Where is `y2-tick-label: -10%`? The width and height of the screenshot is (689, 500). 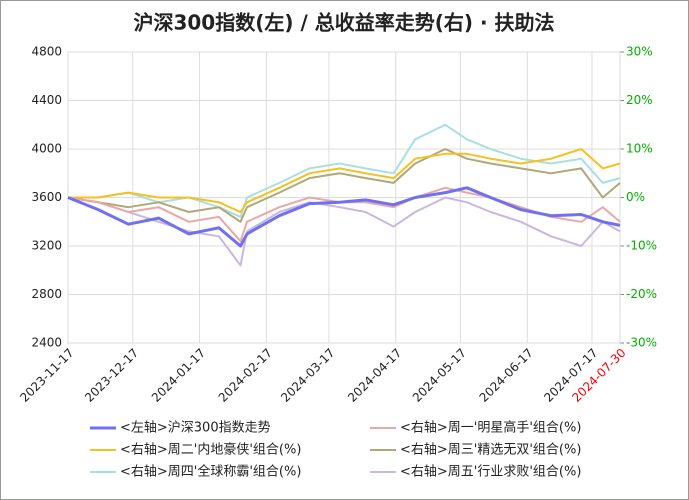
y2-tick-label: -10% is located at coordinates (641, 246).